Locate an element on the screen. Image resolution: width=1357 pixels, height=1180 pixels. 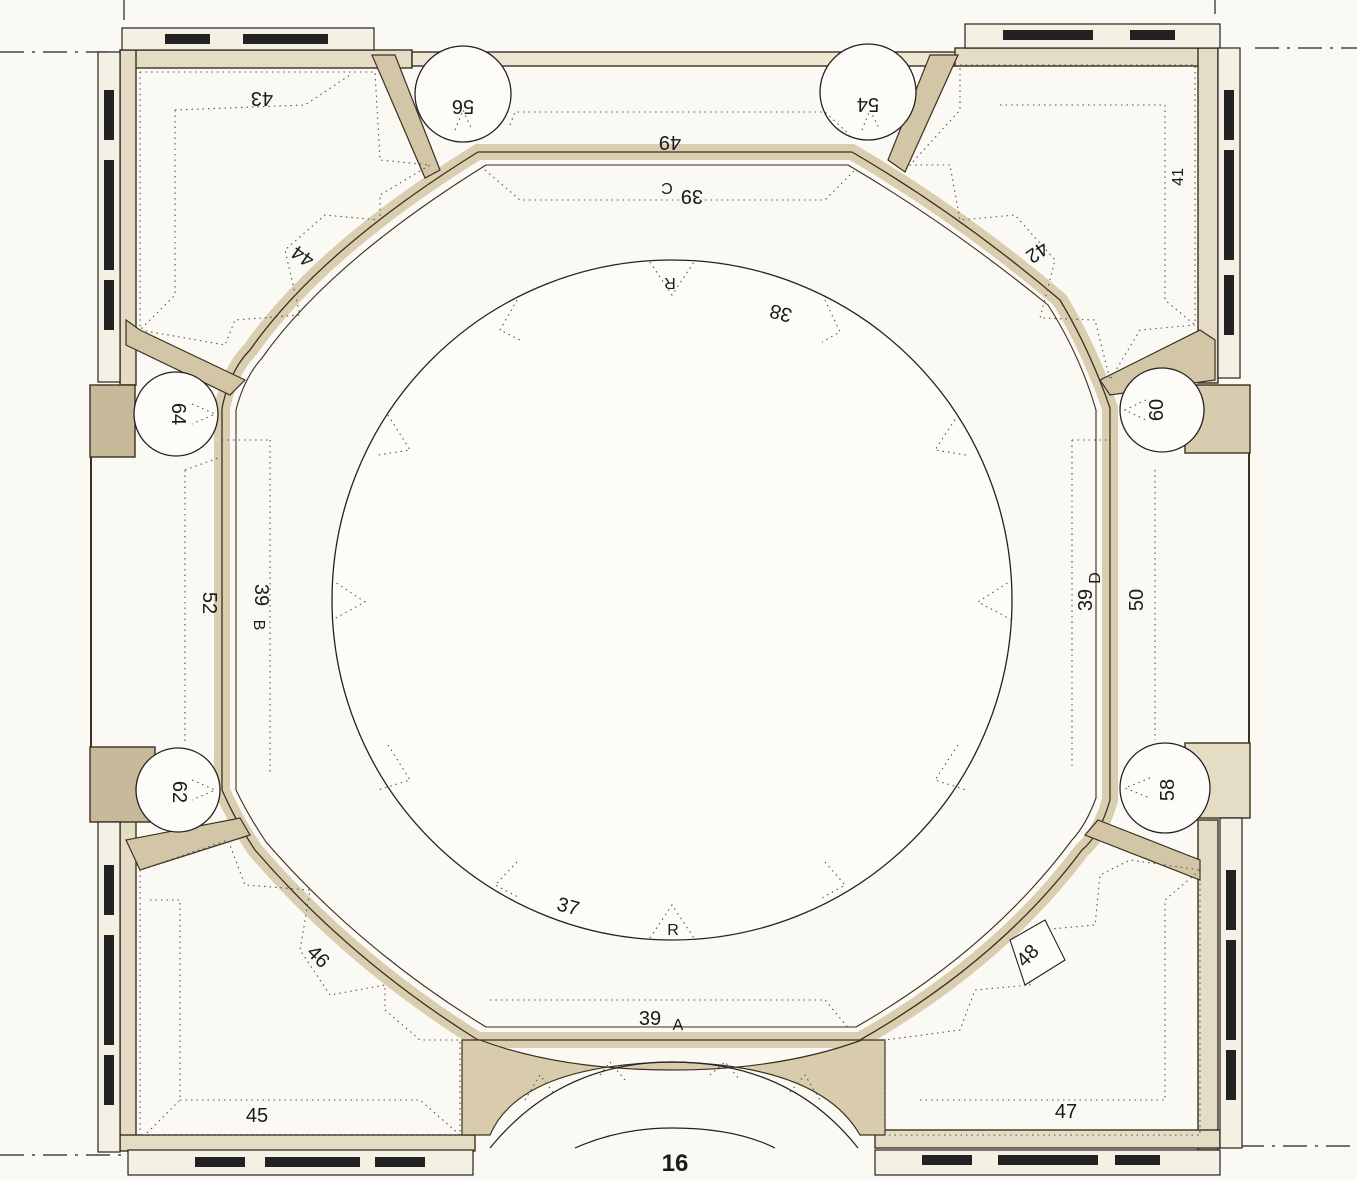
page-number: 16 is located at coordinates (675, 1163).